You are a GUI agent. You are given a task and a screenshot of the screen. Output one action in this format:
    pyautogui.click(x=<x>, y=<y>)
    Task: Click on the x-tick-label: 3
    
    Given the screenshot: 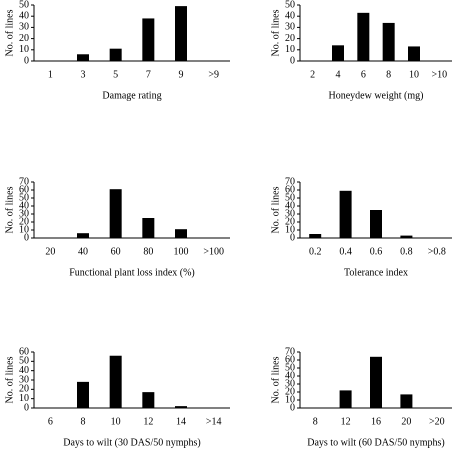 What is the action you would take?
    pyautogui.click(x=83, y=74)
    